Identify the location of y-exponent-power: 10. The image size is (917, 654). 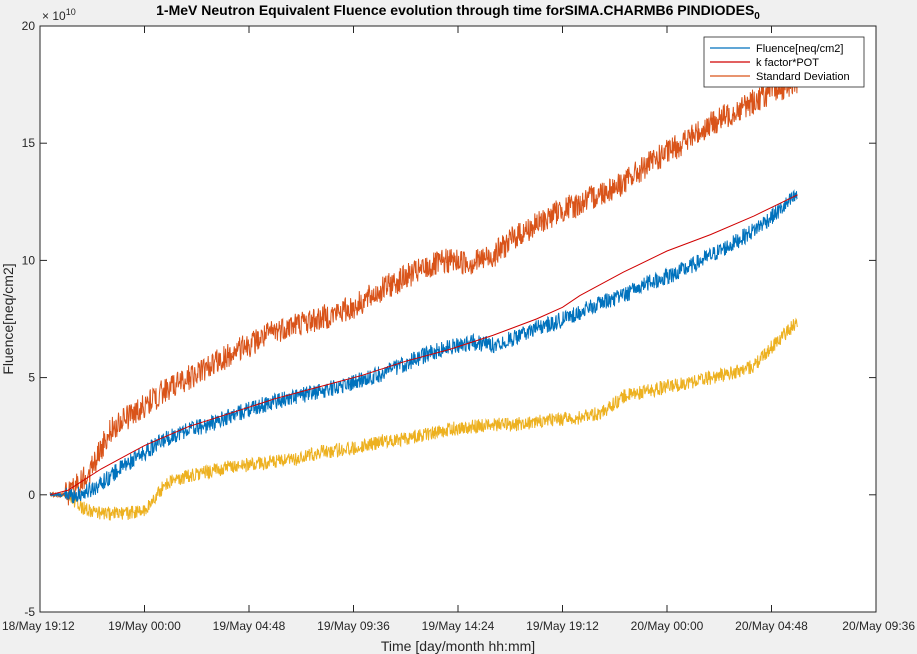
(71, 12).